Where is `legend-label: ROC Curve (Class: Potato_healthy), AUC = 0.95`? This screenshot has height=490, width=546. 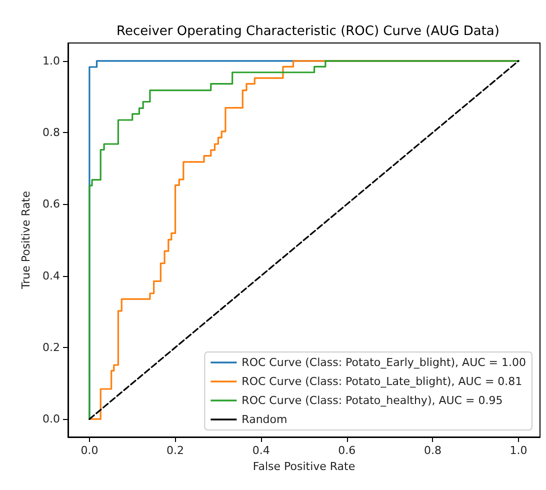 legend-label: ROC Curve (Class: Potato_healthy), AUC = 0.95 is located at coordinates (372, 400).